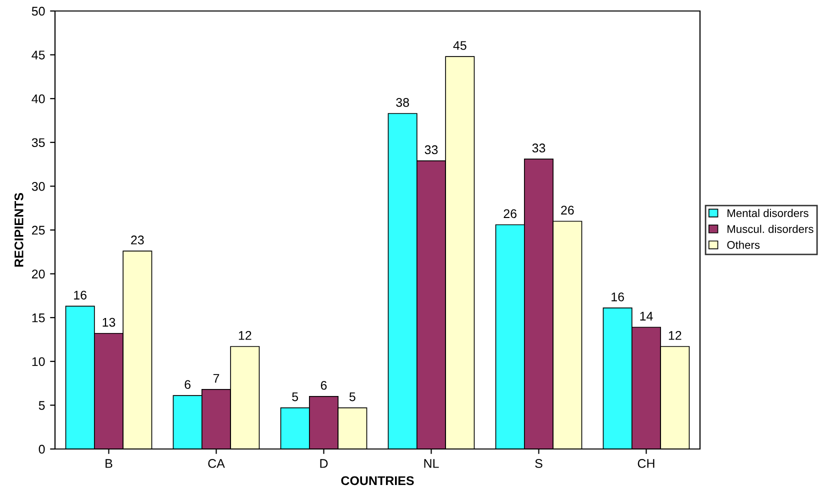  Describe the element at coordinates (38, 361) in the screenshot. I see `y-tick-label: 10` at that location.